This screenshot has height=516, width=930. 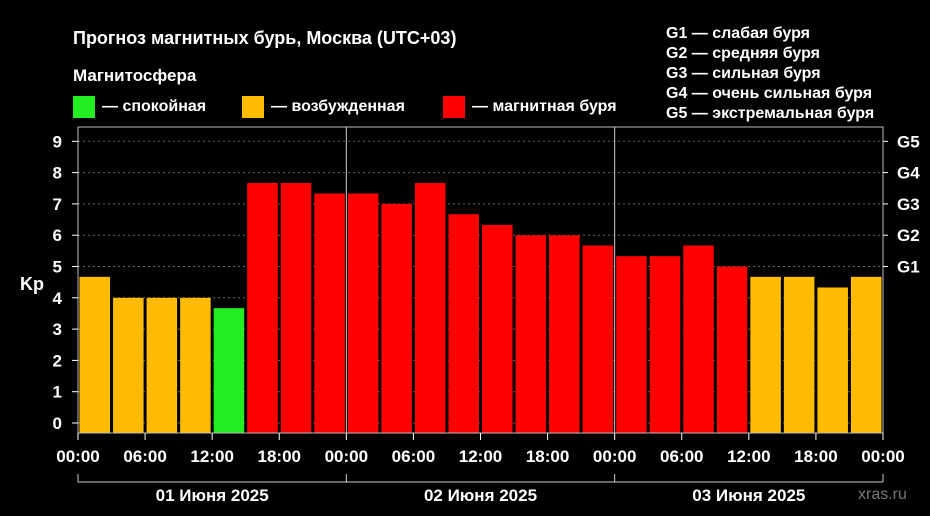 What do you see at coordinates (57, 329) in the screenshot?
I see `y-tick-label: 3` at bounding box center [57, 329].